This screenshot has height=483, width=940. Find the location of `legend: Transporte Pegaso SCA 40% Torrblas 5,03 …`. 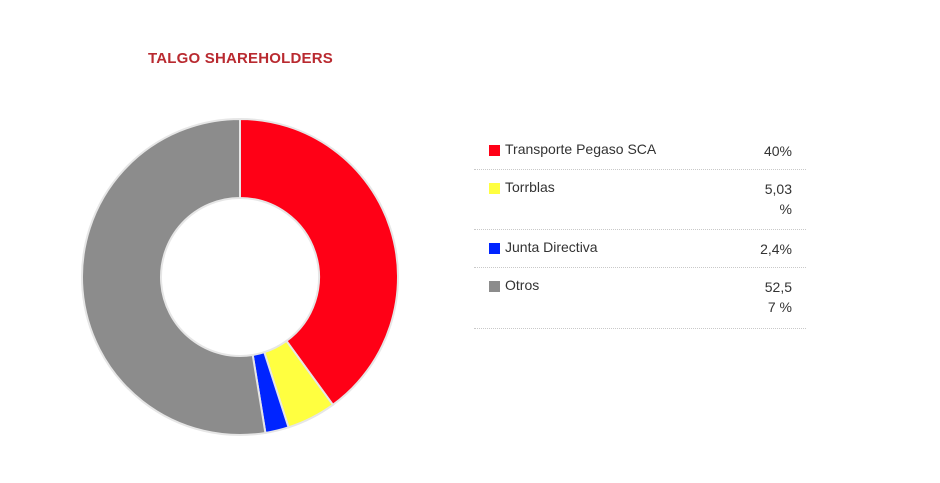

legend: Transporte Pegaso SCA 40% Torrblas 5,03 … is located at coordinates (640, 230).